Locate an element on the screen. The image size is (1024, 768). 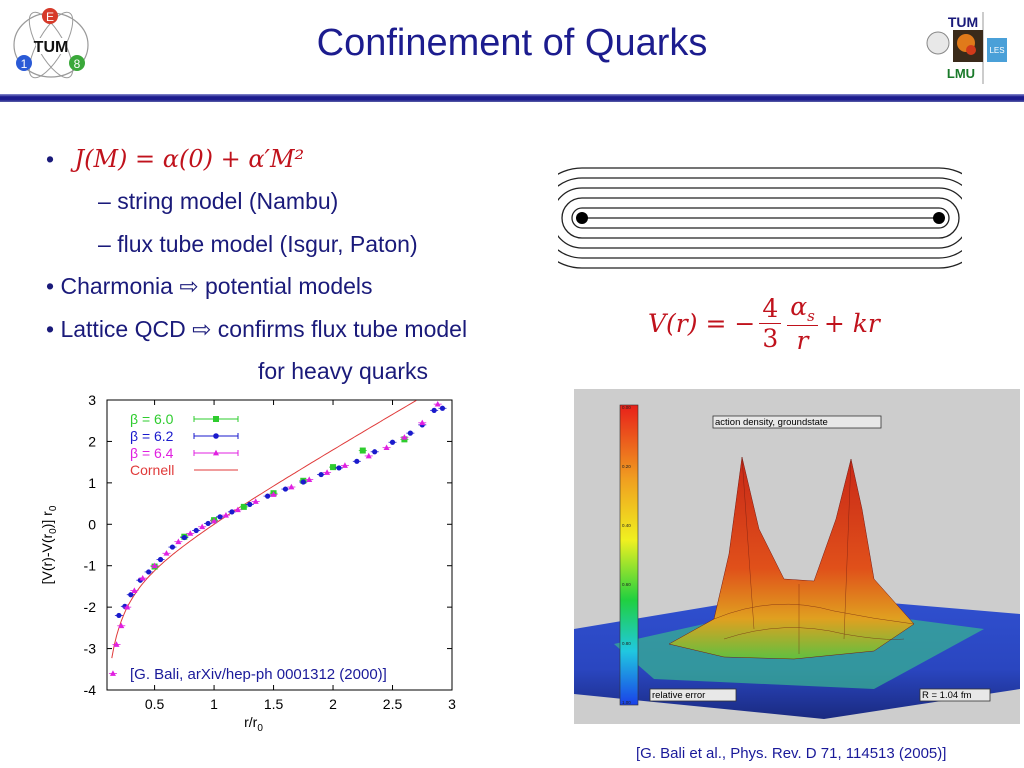
potential-formula: V(r) = − 4 3 αs r + kr is located at coordinates (764, 323).